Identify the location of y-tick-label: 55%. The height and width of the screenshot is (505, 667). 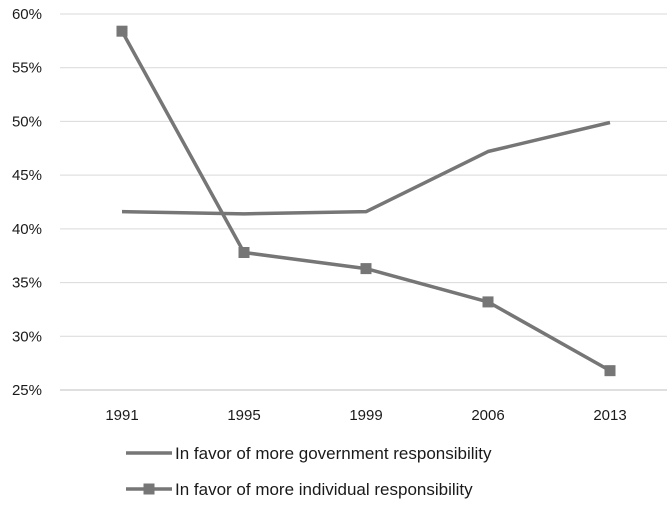
(27, 68).